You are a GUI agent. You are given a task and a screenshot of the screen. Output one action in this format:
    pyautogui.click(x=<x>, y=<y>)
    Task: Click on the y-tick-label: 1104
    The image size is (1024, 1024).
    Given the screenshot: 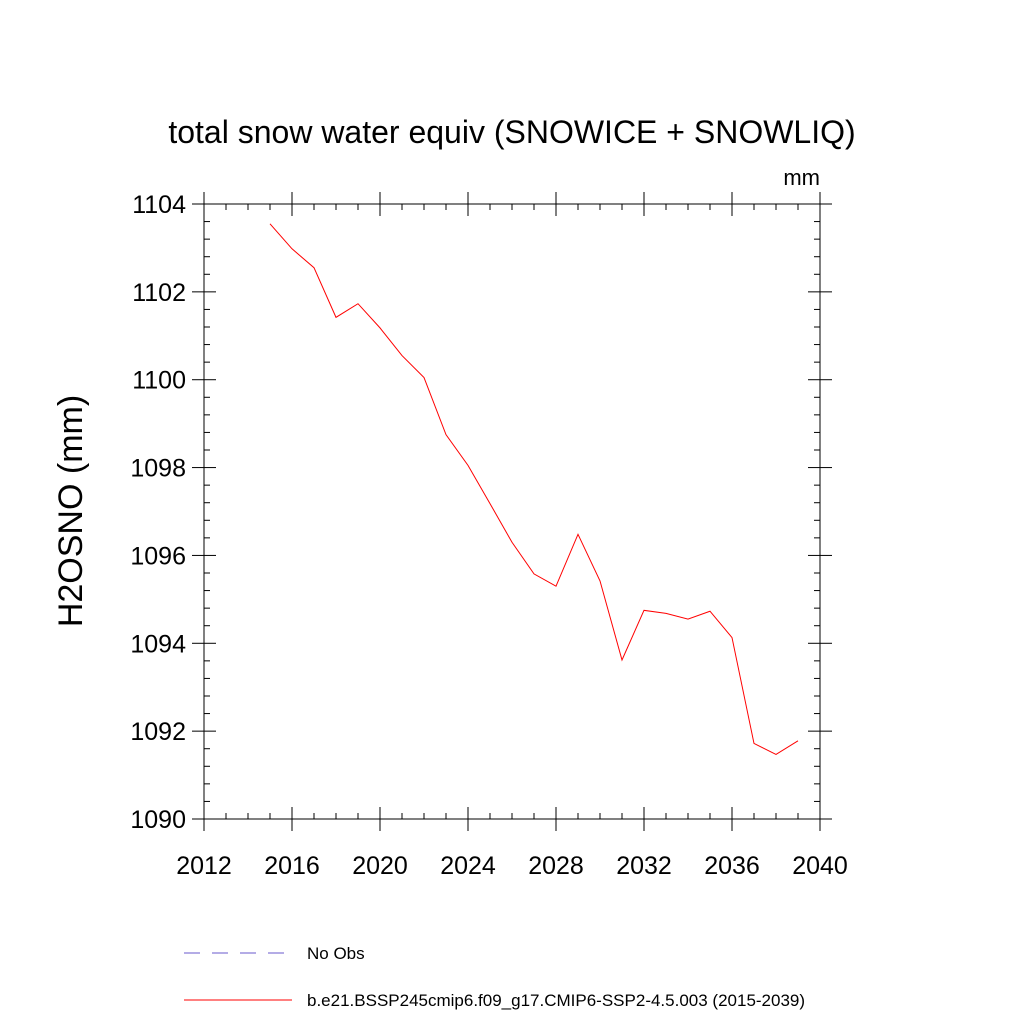 What is the action you would take?
    pyautogui.click(x=159, y=205)
    